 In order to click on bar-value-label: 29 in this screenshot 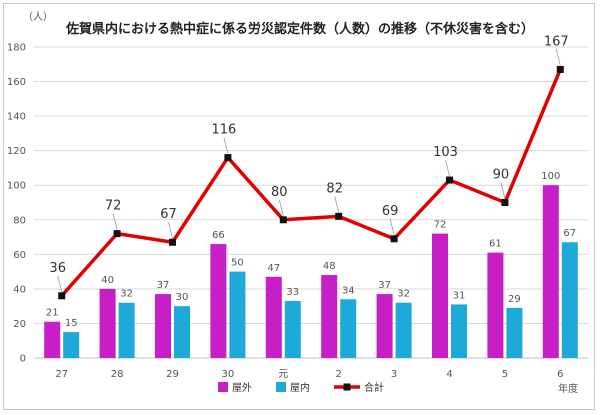, I will do `click(514, 299)`.